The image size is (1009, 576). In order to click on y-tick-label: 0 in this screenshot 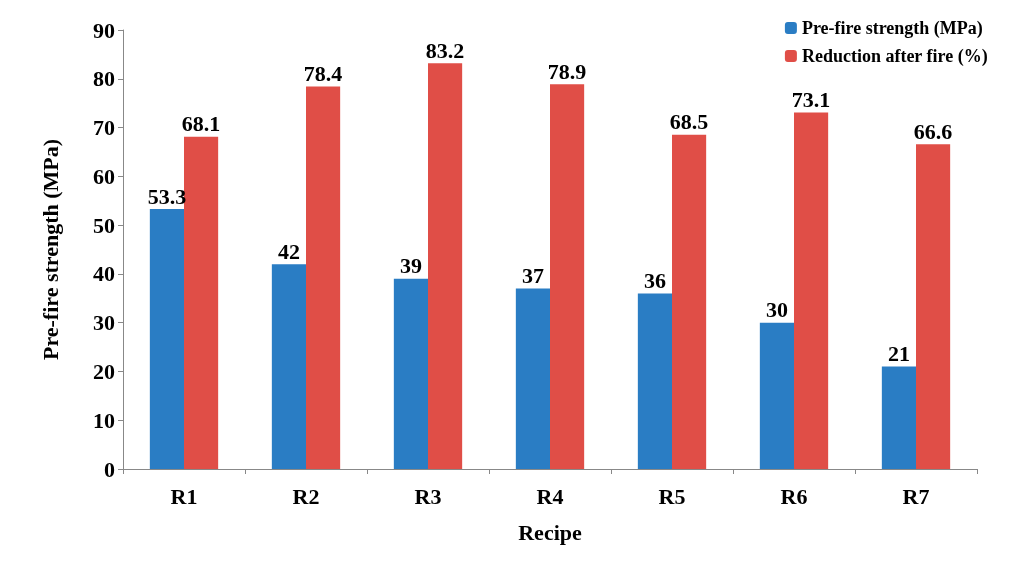, I will do `click(109, 469)`.